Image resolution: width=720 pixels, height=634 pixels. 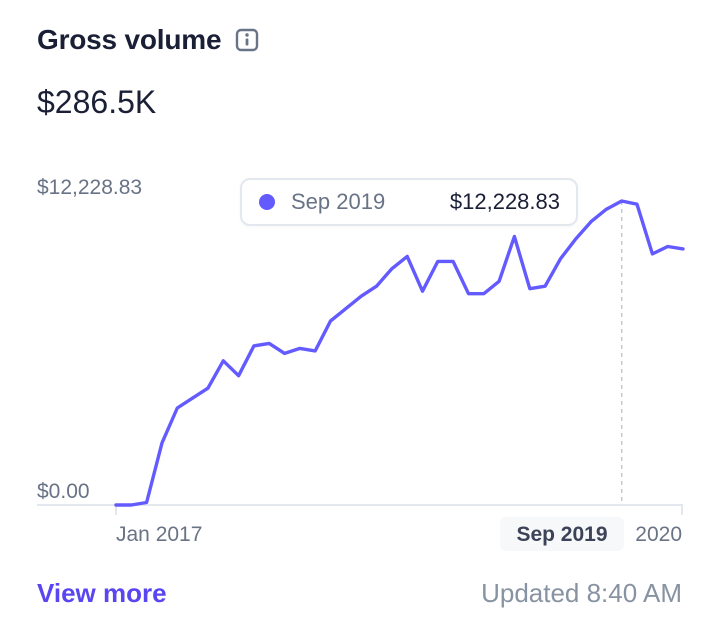 I want to click on chart-tooltip: Sep 2019 $12,228.83, so click(x=409, y=202).